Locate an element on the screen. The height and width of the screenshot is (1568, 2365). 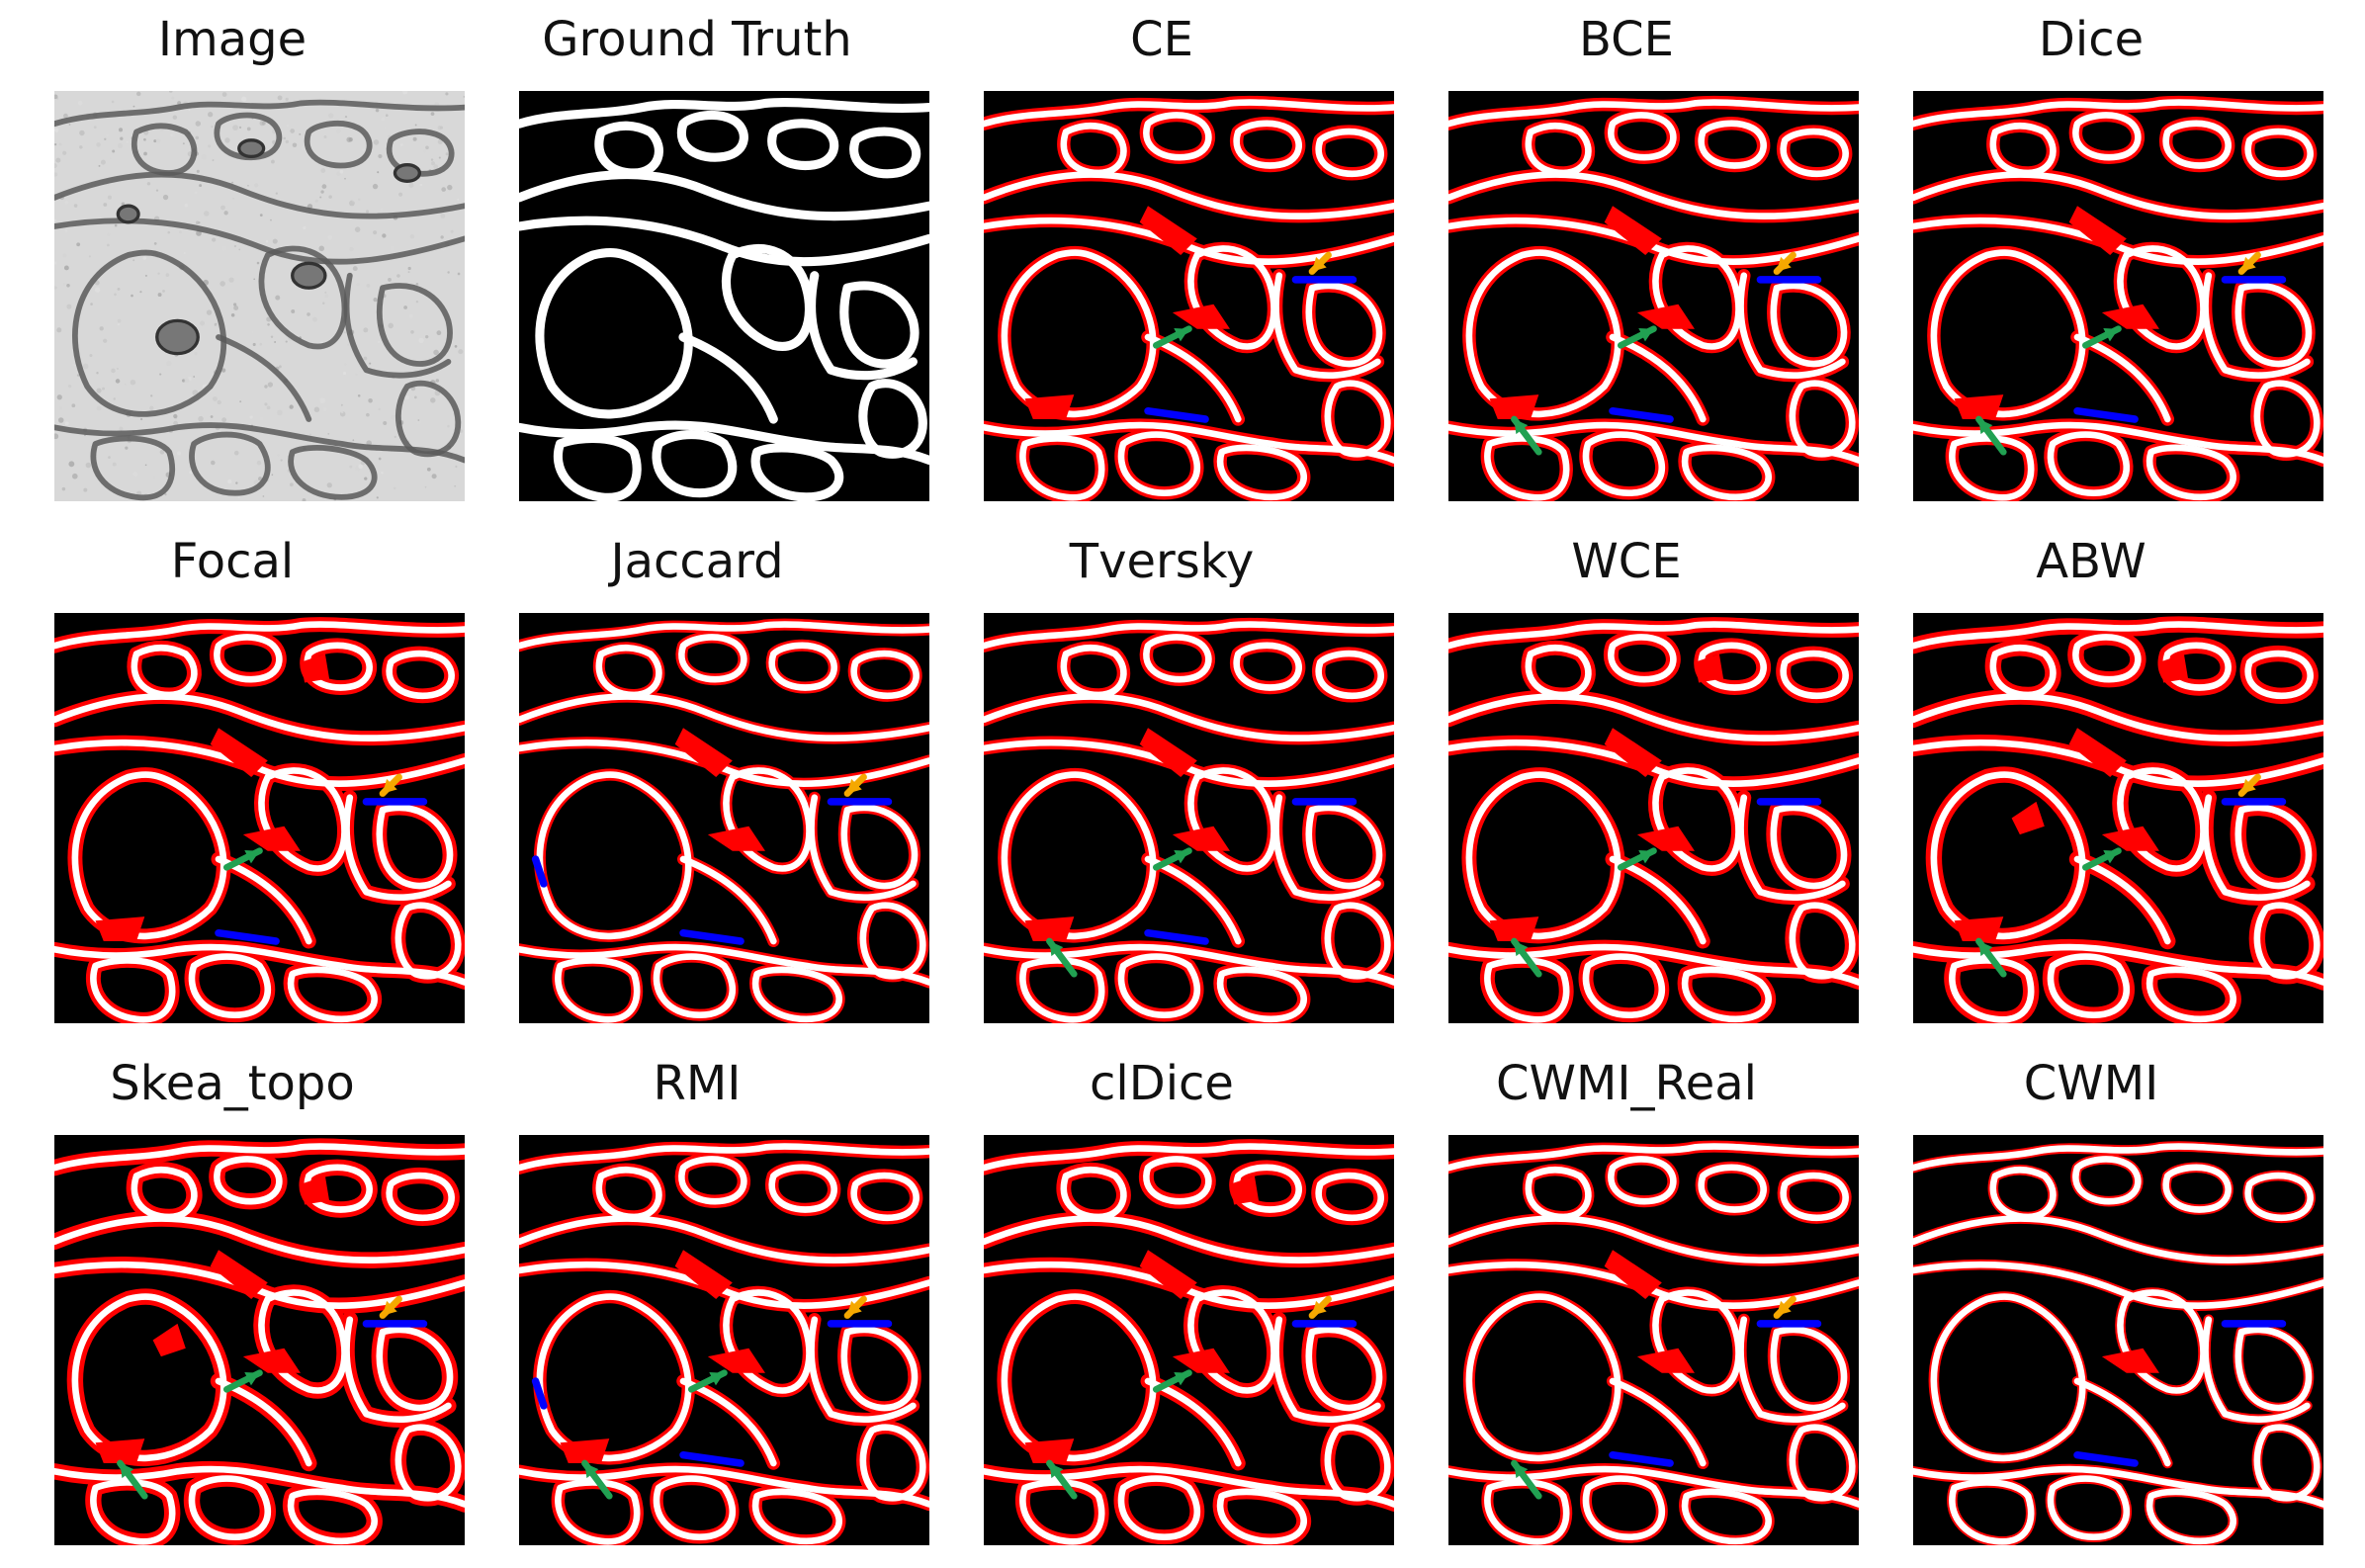
panel-title: Jaccard is located at coordinates (697, 561).